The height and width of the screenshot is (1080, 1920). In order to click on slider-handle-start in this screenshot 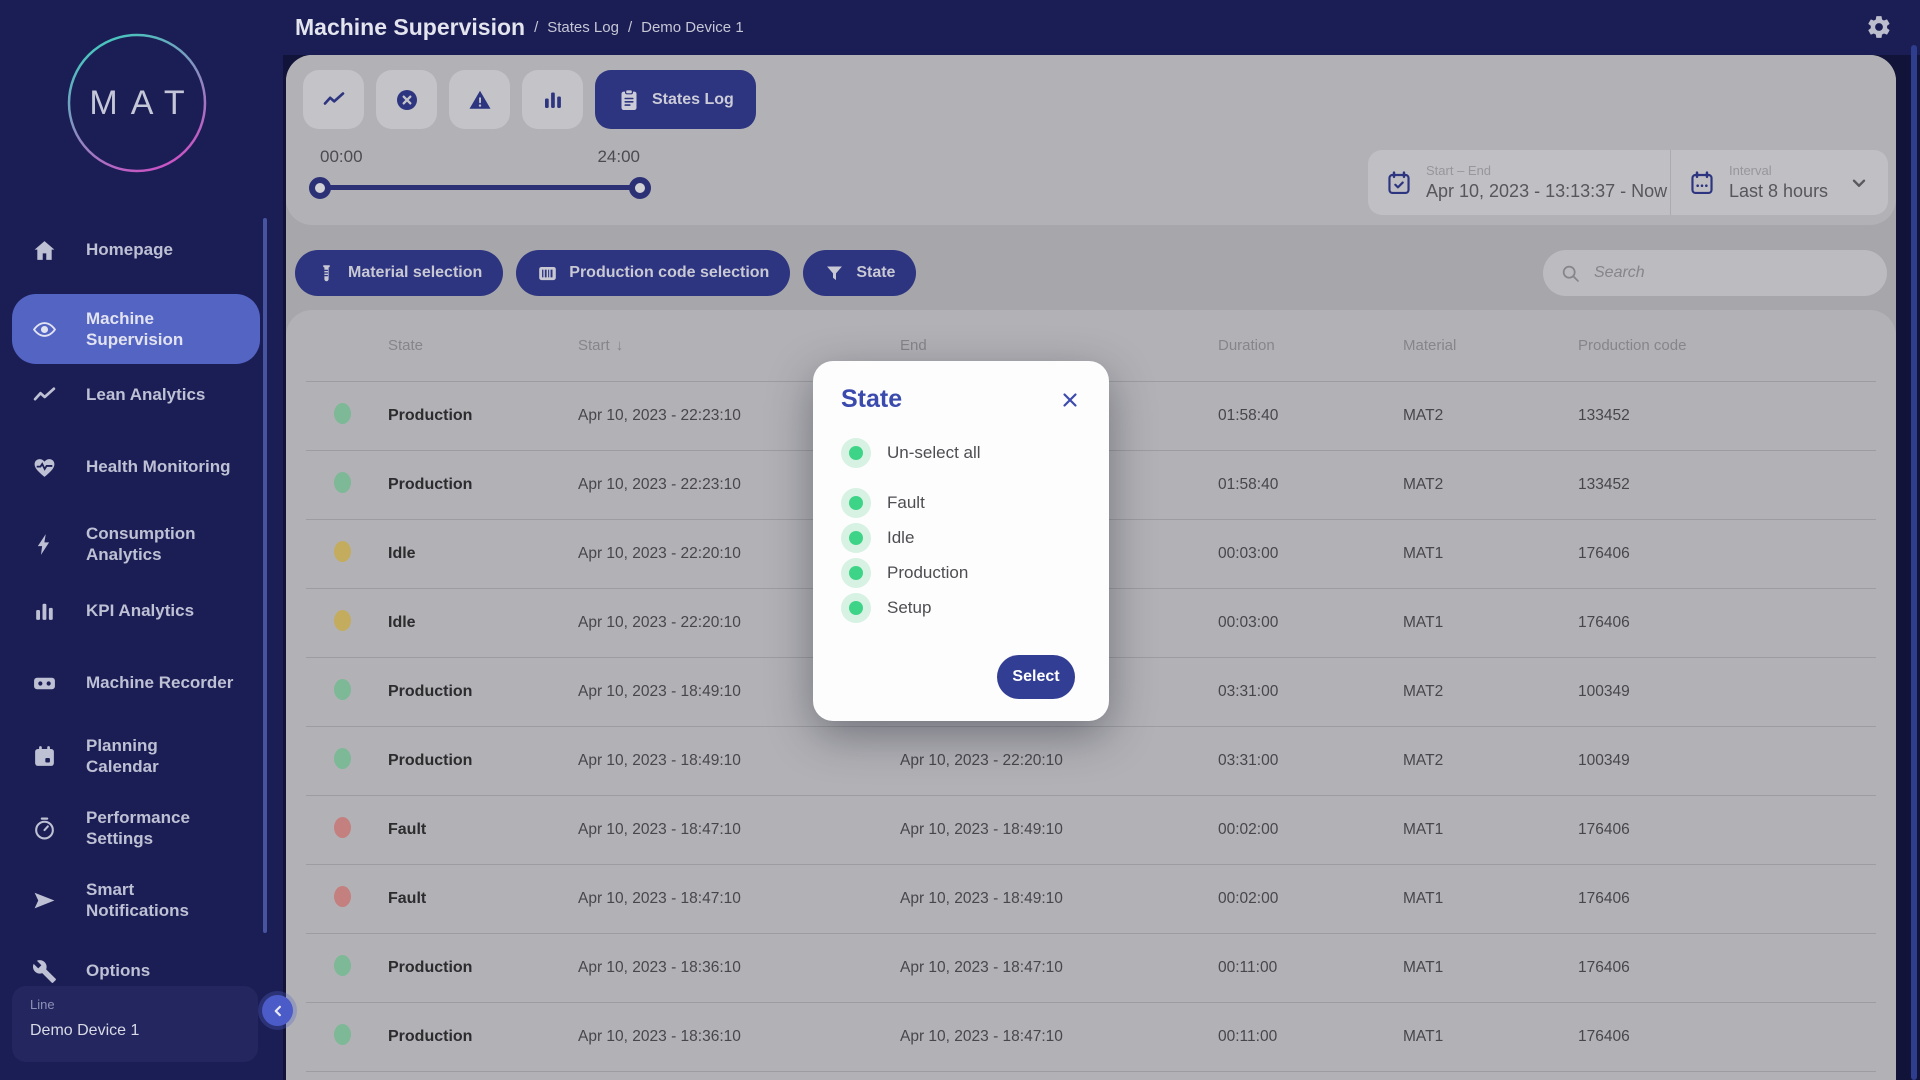, I will do `click(320, 187)`.